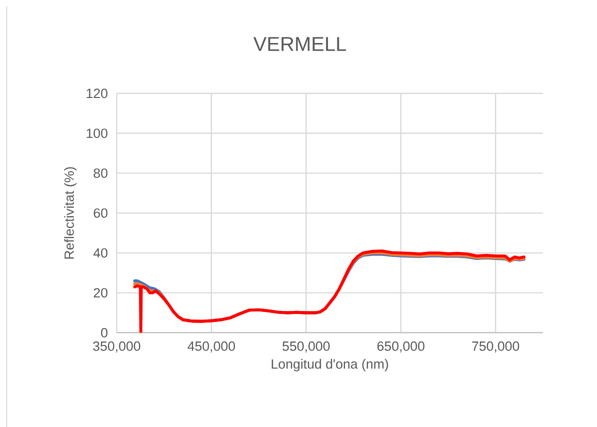 This screenshot has height=427, width=597. Describe the element at coordinates (116, 346) in the screenshot. I see `x-tick-label: 350,000` at that location.